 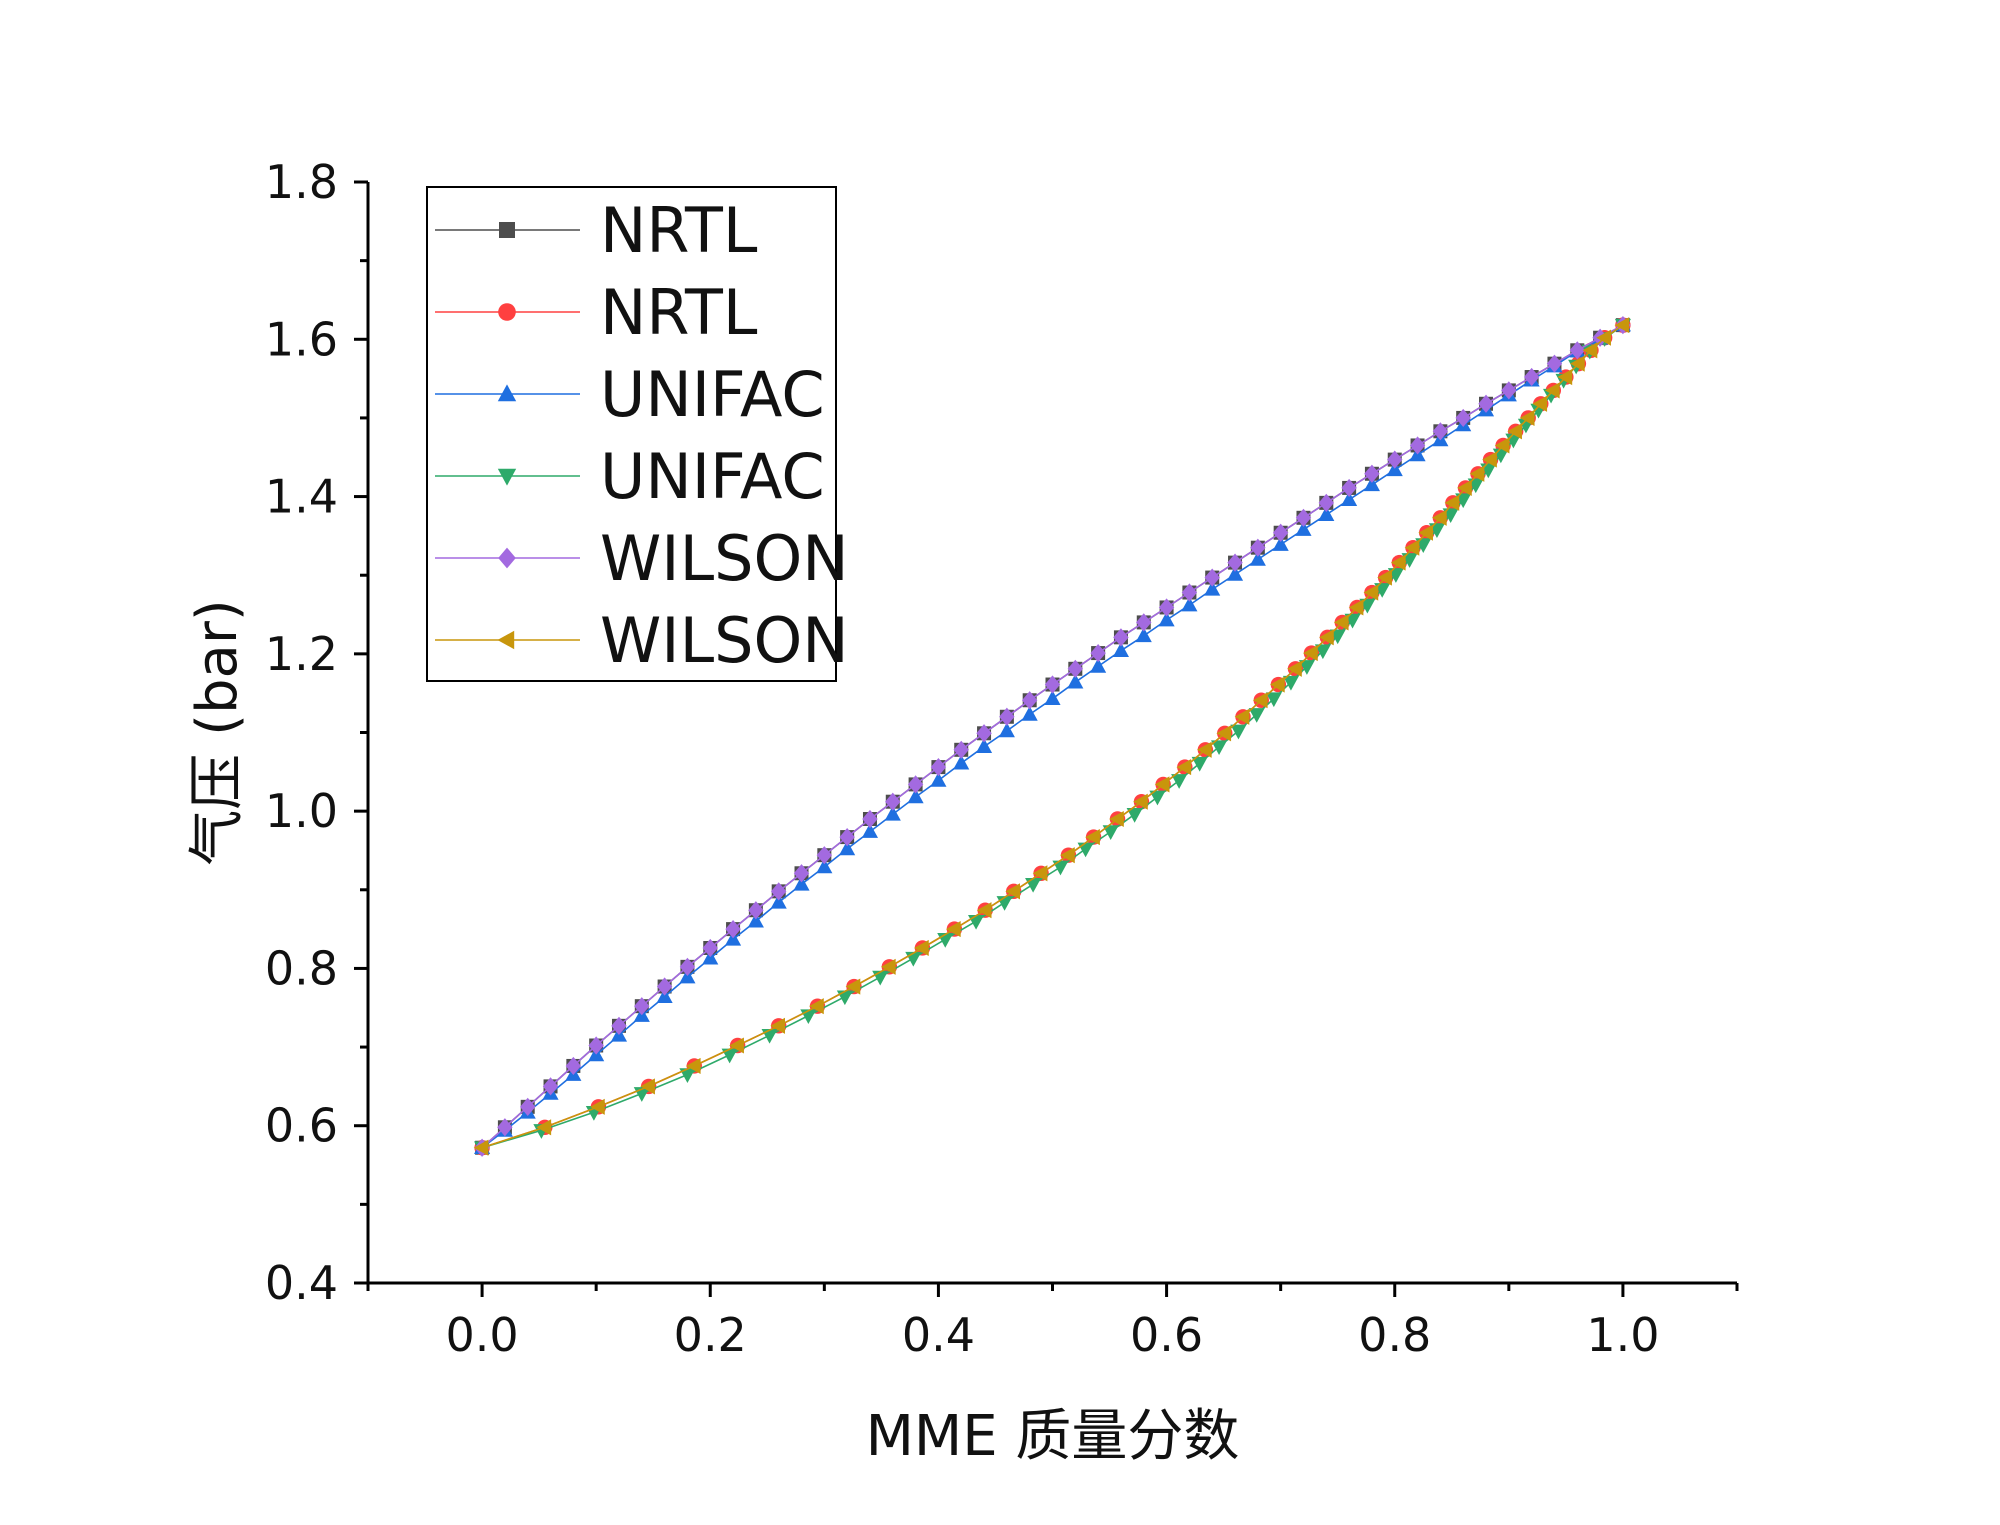 What do you see at coordinates (301, 182) in the screenshot?
I see `y-tick-label: 1.8` at bounding box center [301, 182].